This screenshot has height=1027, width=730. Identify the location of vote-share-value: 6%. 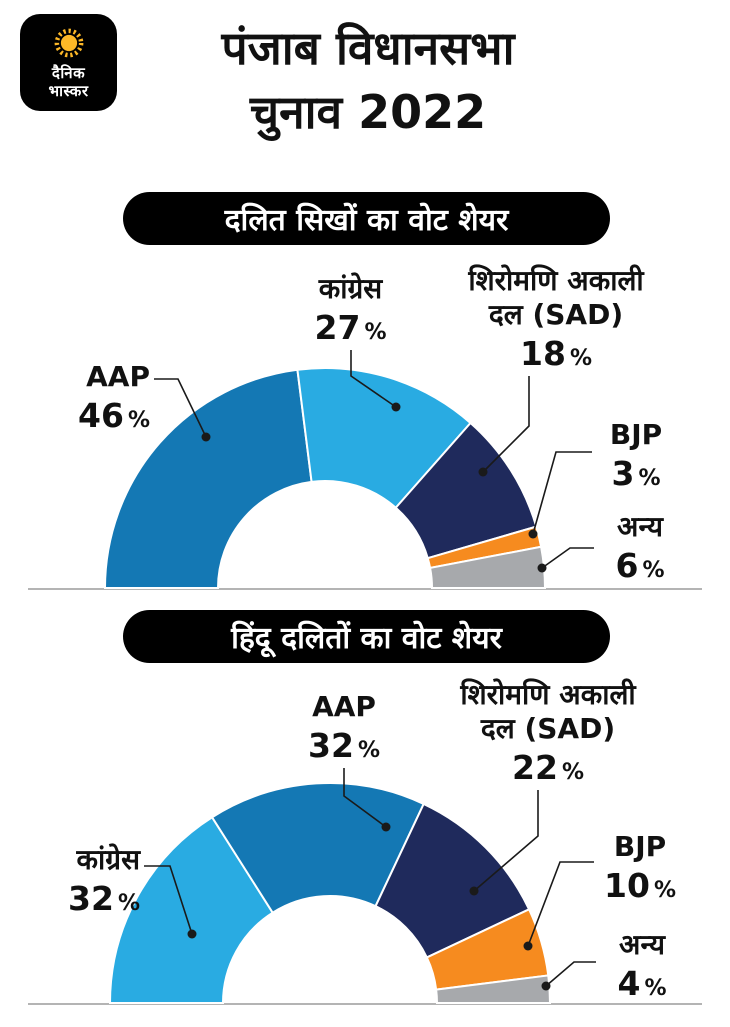
(640, 566).